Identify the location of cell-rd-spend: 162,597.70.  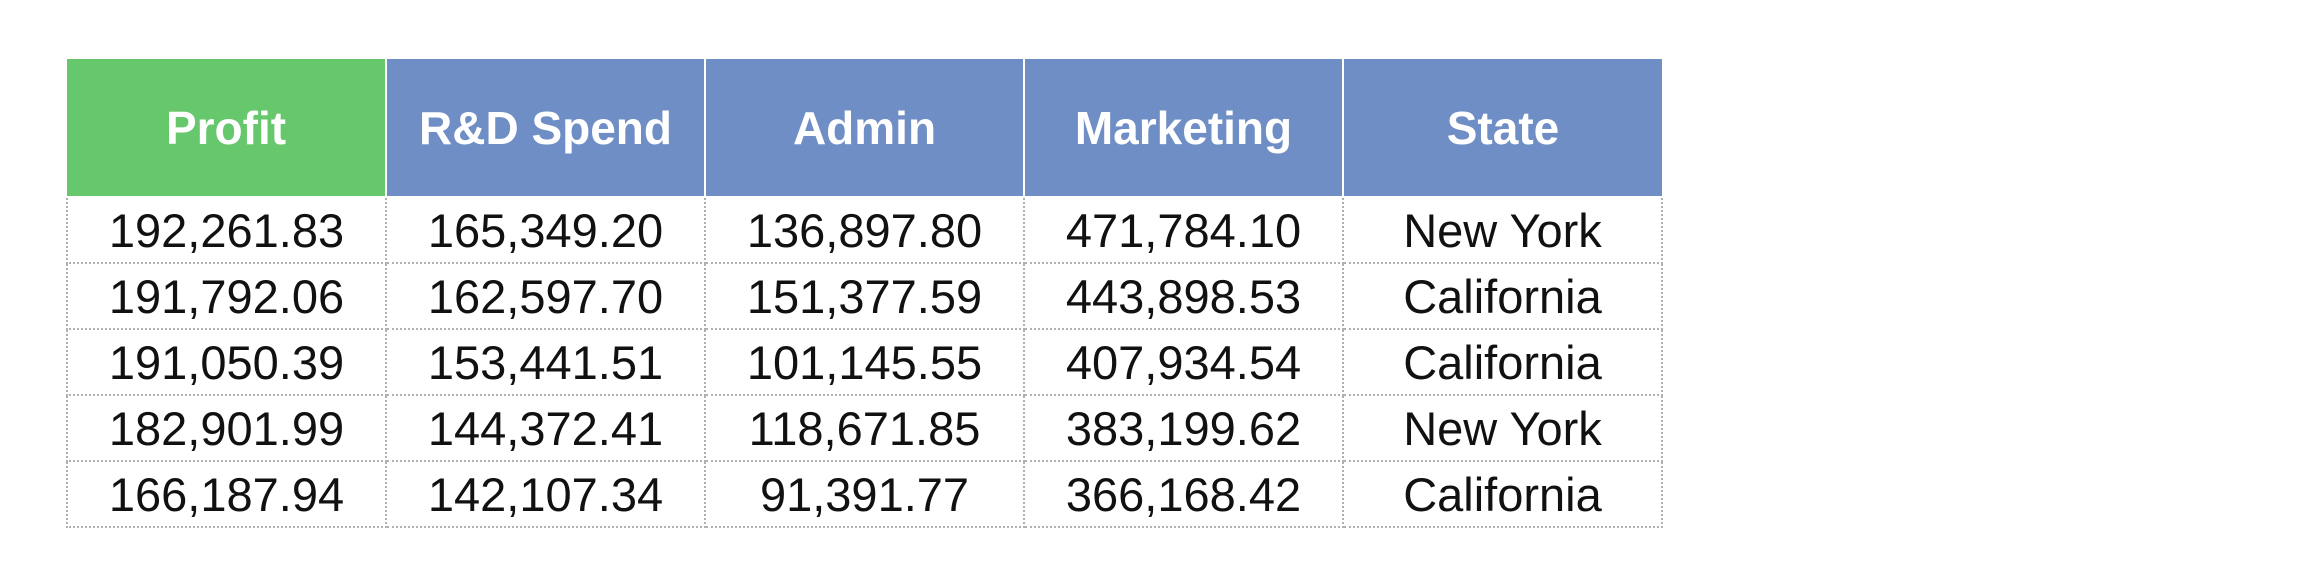
(545, 296).